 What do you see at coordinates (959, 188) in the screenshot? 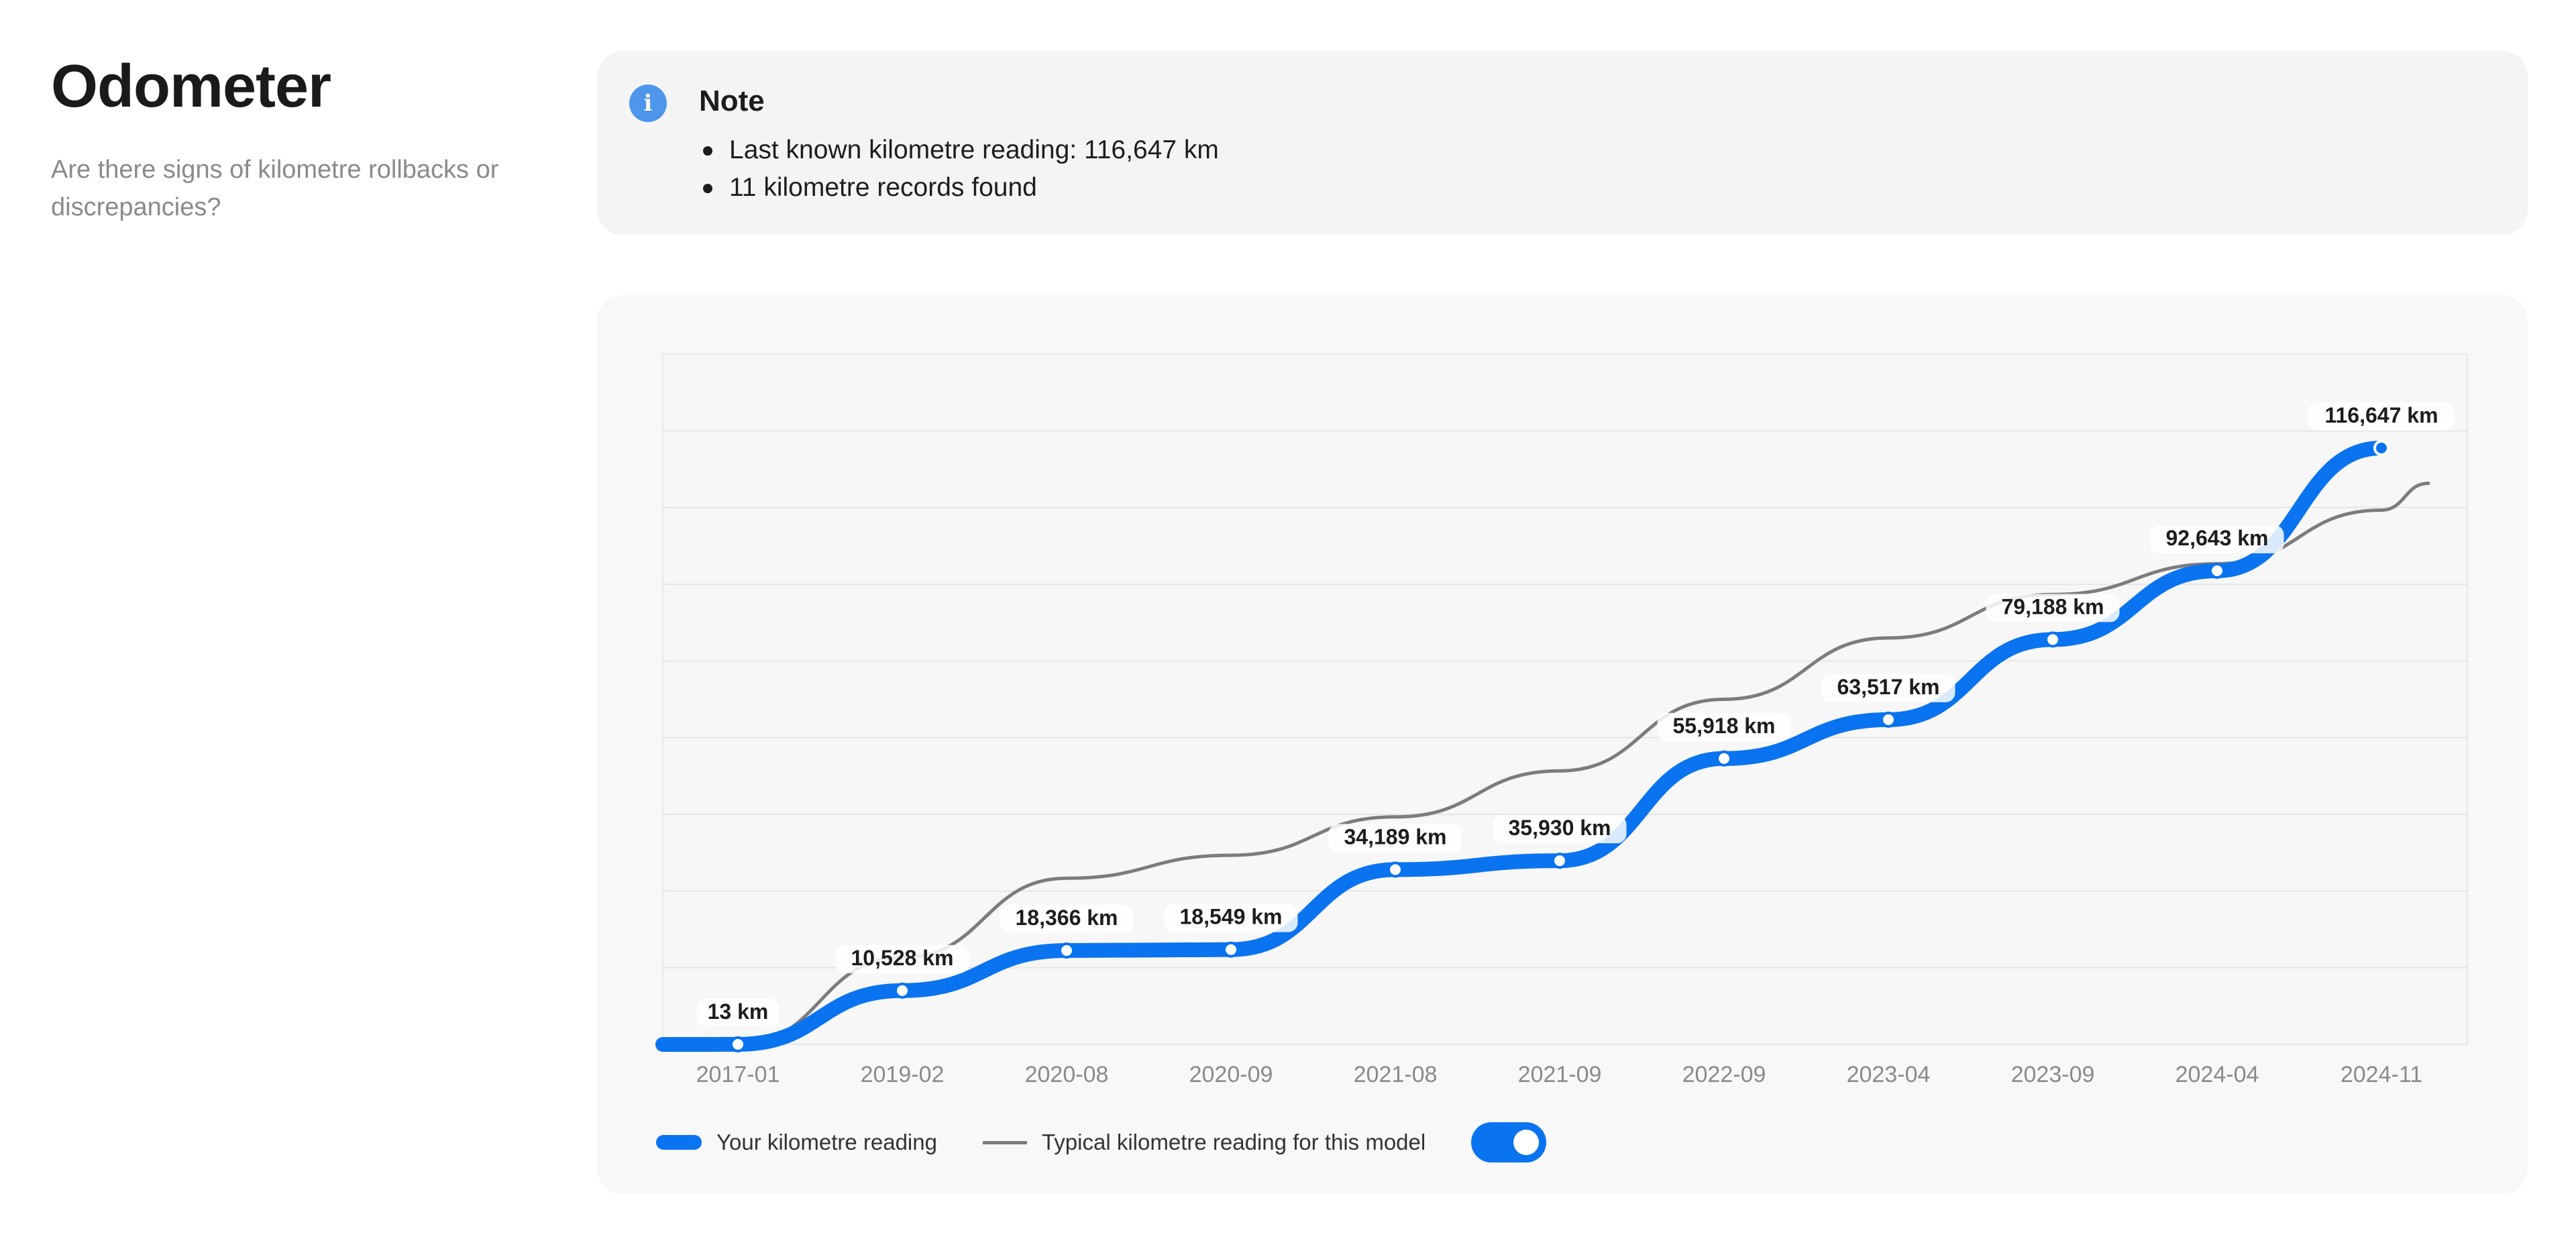
I see `note-item-record-count: 11 kilometre records found` at bounding box center [959, 188].